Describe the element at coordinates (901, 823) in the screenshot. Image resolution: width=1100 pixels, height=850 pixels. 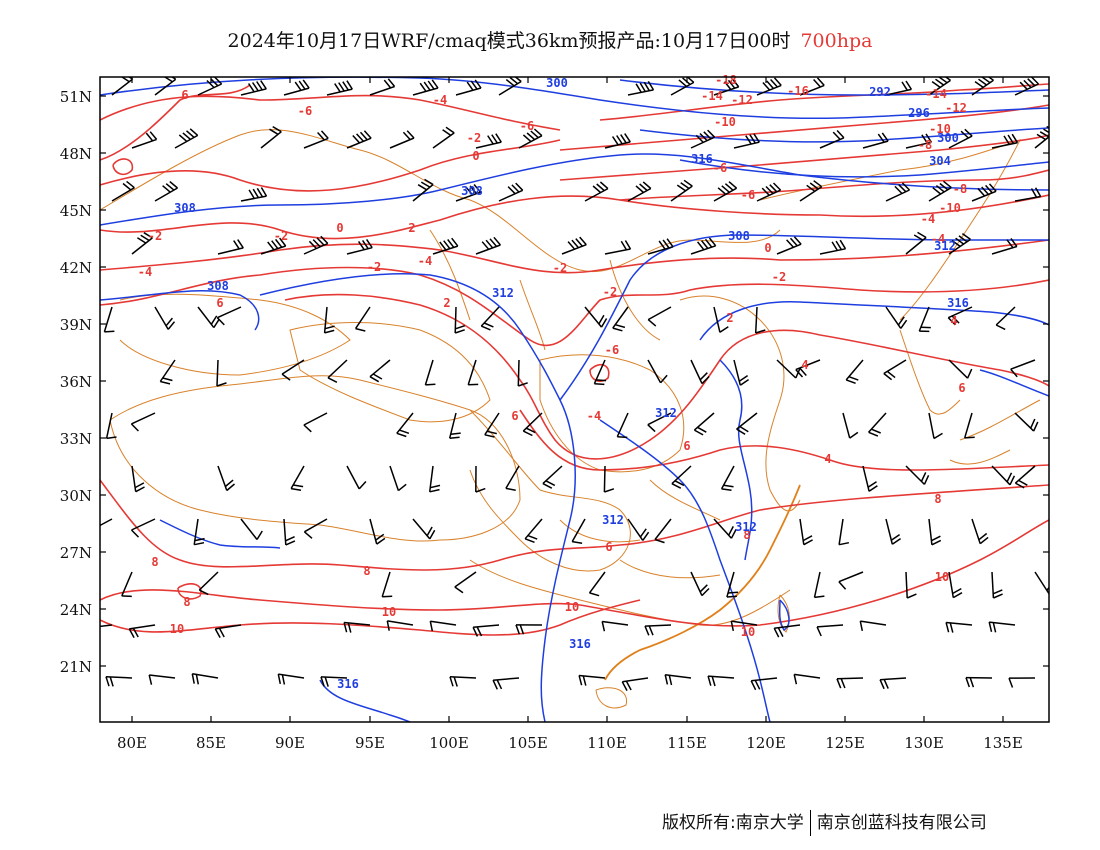
I see `company-name: 南京创蓝科技有限公司` at that location.